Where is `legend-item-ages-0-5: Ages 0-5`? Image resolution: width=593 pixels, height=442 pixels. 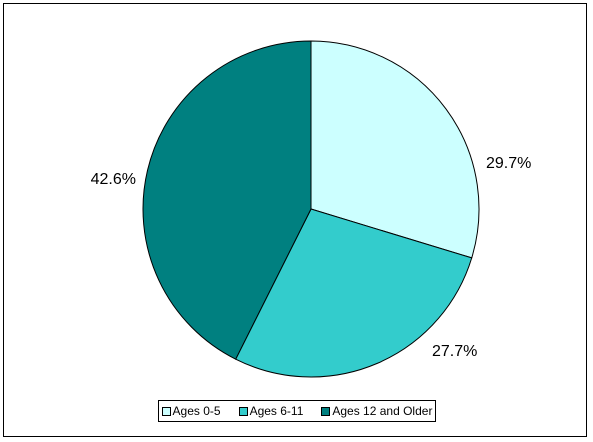 legend-item-ages-0-5: Ages 0-5 is located at coordinates (191, 411).